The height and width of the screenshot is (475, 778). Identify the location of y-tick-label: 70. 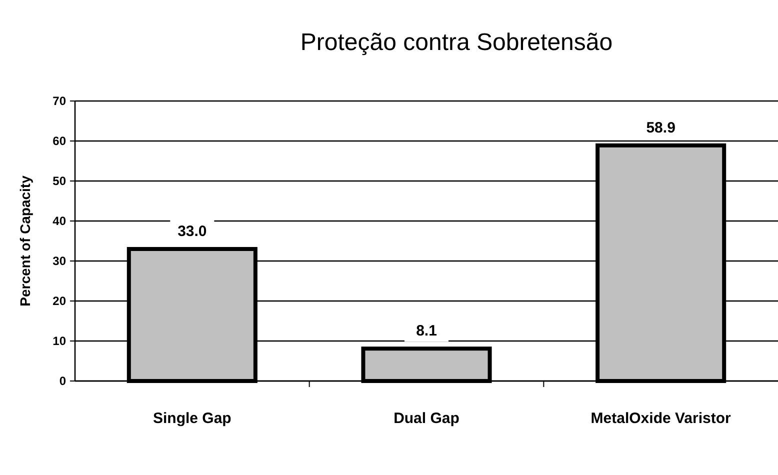
(59, 101).